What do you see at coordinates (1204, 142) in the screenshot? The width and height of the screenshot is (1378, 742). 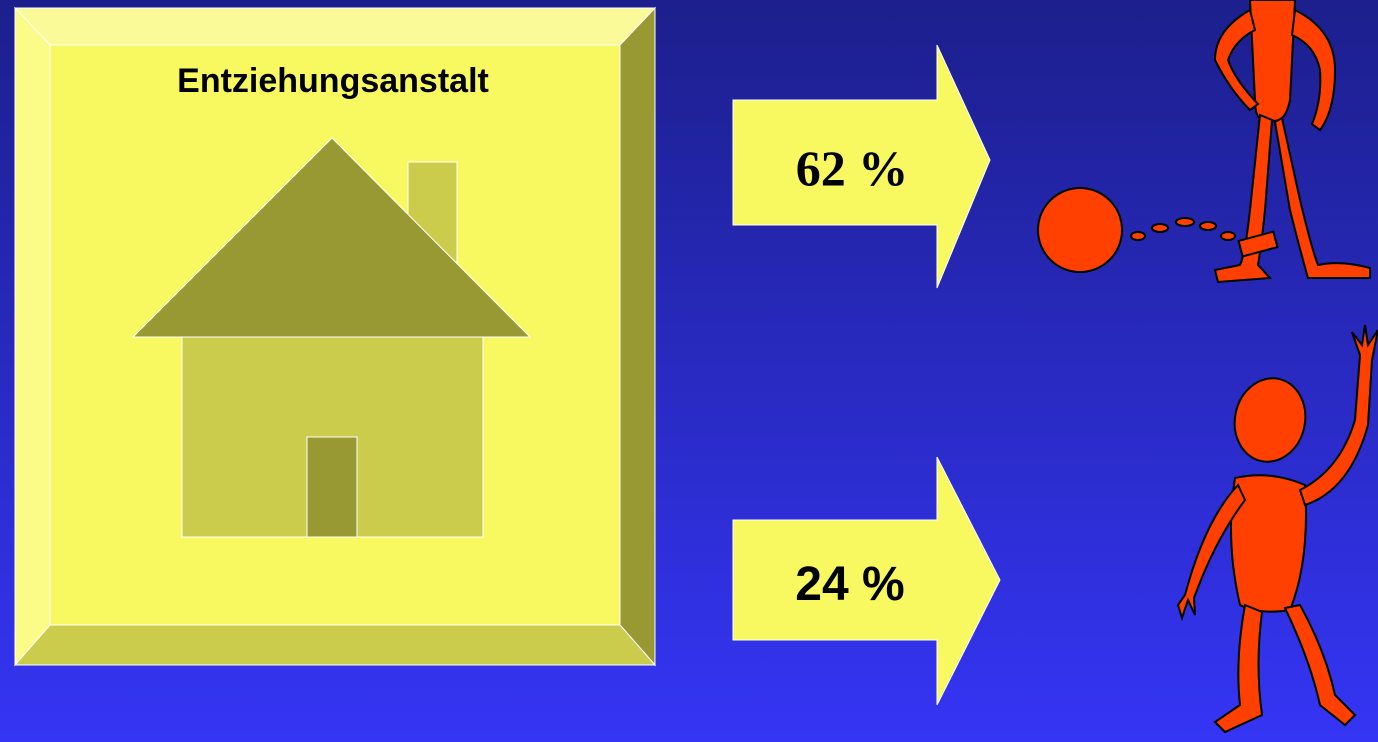 I see `prisoner-figure` at bounding box center [1204, 142].